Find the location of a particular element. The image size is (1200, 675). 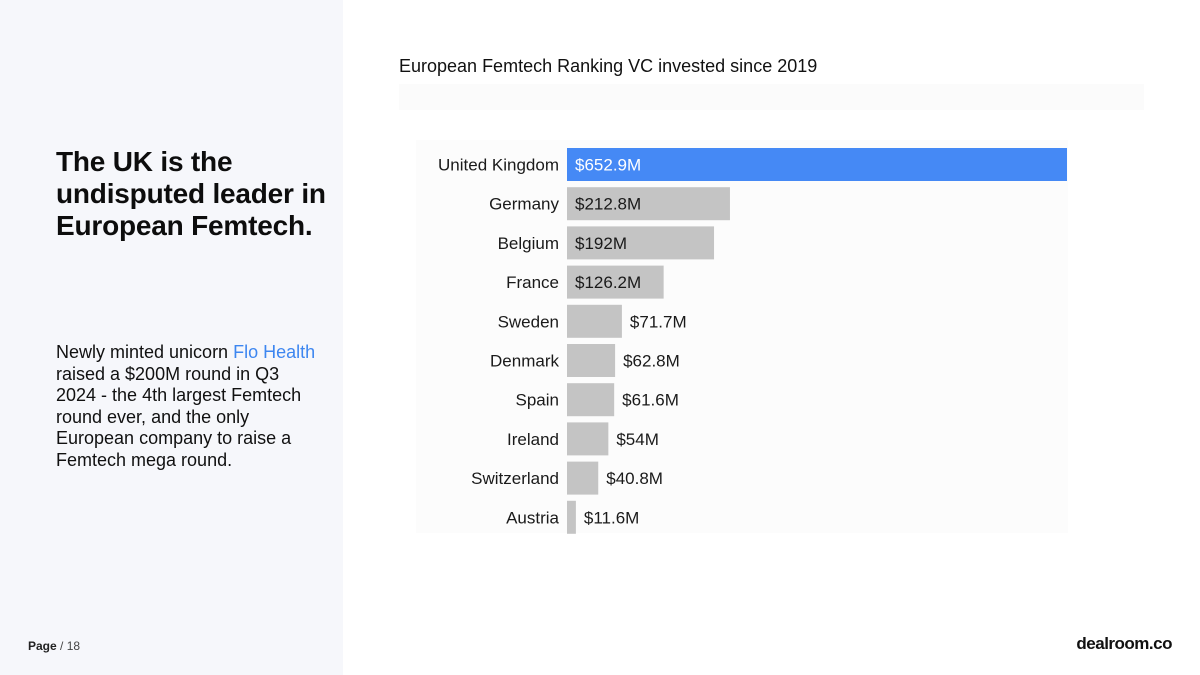

category-label-switzerland: Switzerland is located at coordinates (515, 478).